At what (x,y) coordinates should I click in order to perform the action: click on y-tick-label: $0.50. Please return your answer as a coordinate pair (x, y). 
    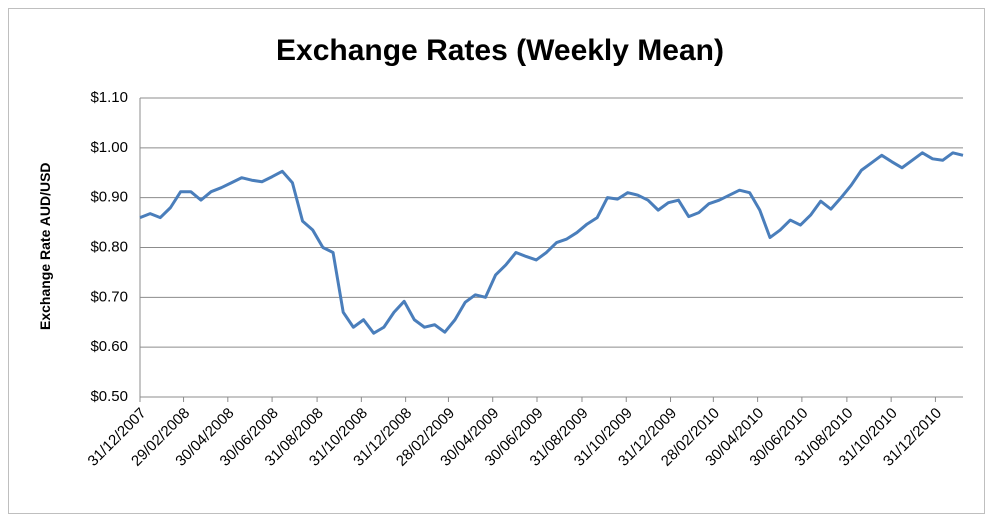
    Looking at the image, I should click on (109, 396).